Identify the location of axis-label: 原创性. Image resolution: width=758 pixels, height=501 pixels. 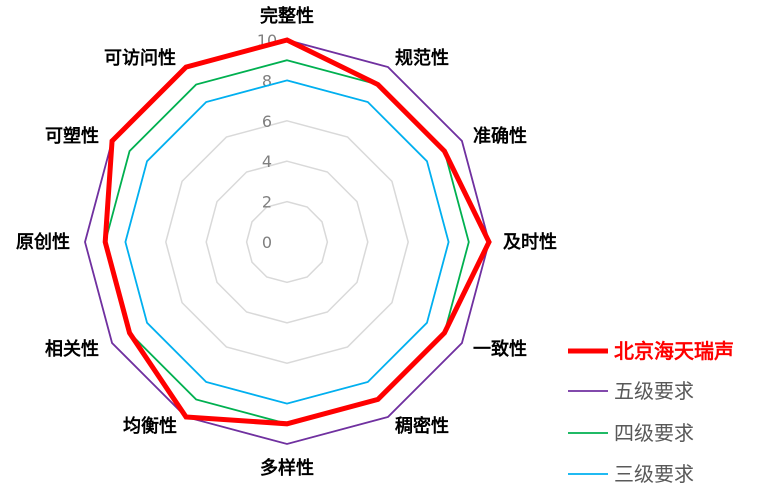
(43, 242).